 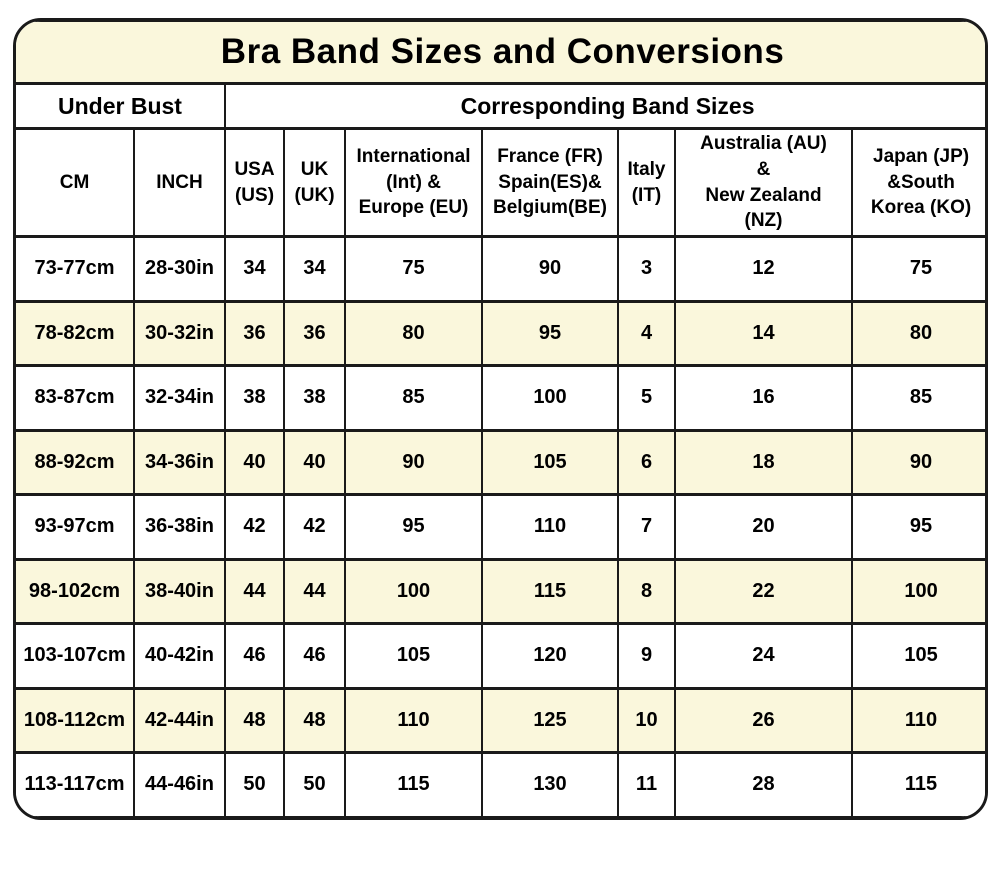 I want to click on table-cell: 18, so click(x=763, y=462).